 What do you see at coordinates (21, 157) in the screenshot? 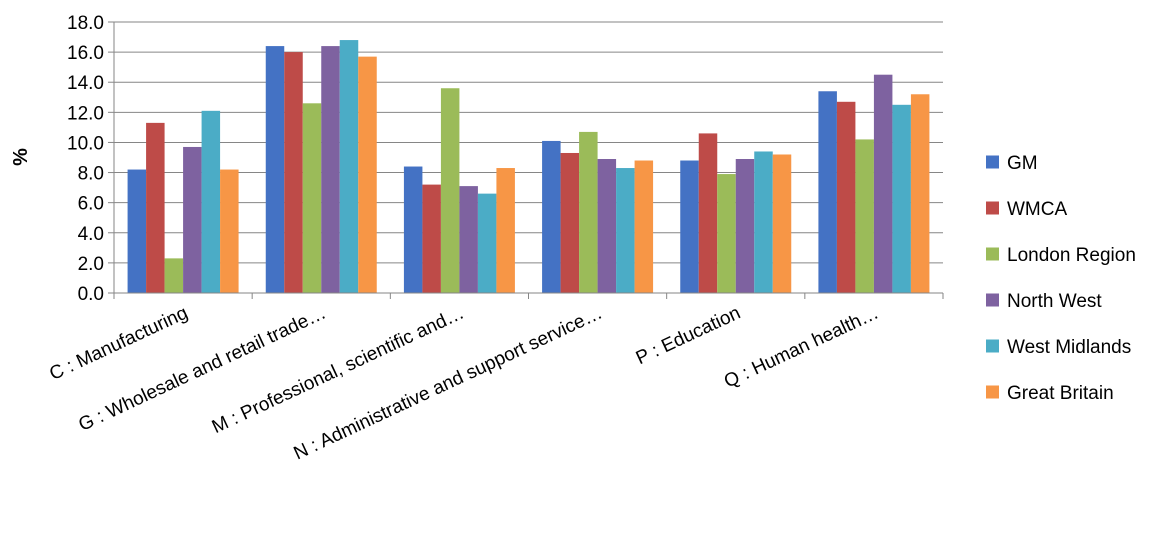
I see `y-axis-label: %` at bounding box center [21, 157].